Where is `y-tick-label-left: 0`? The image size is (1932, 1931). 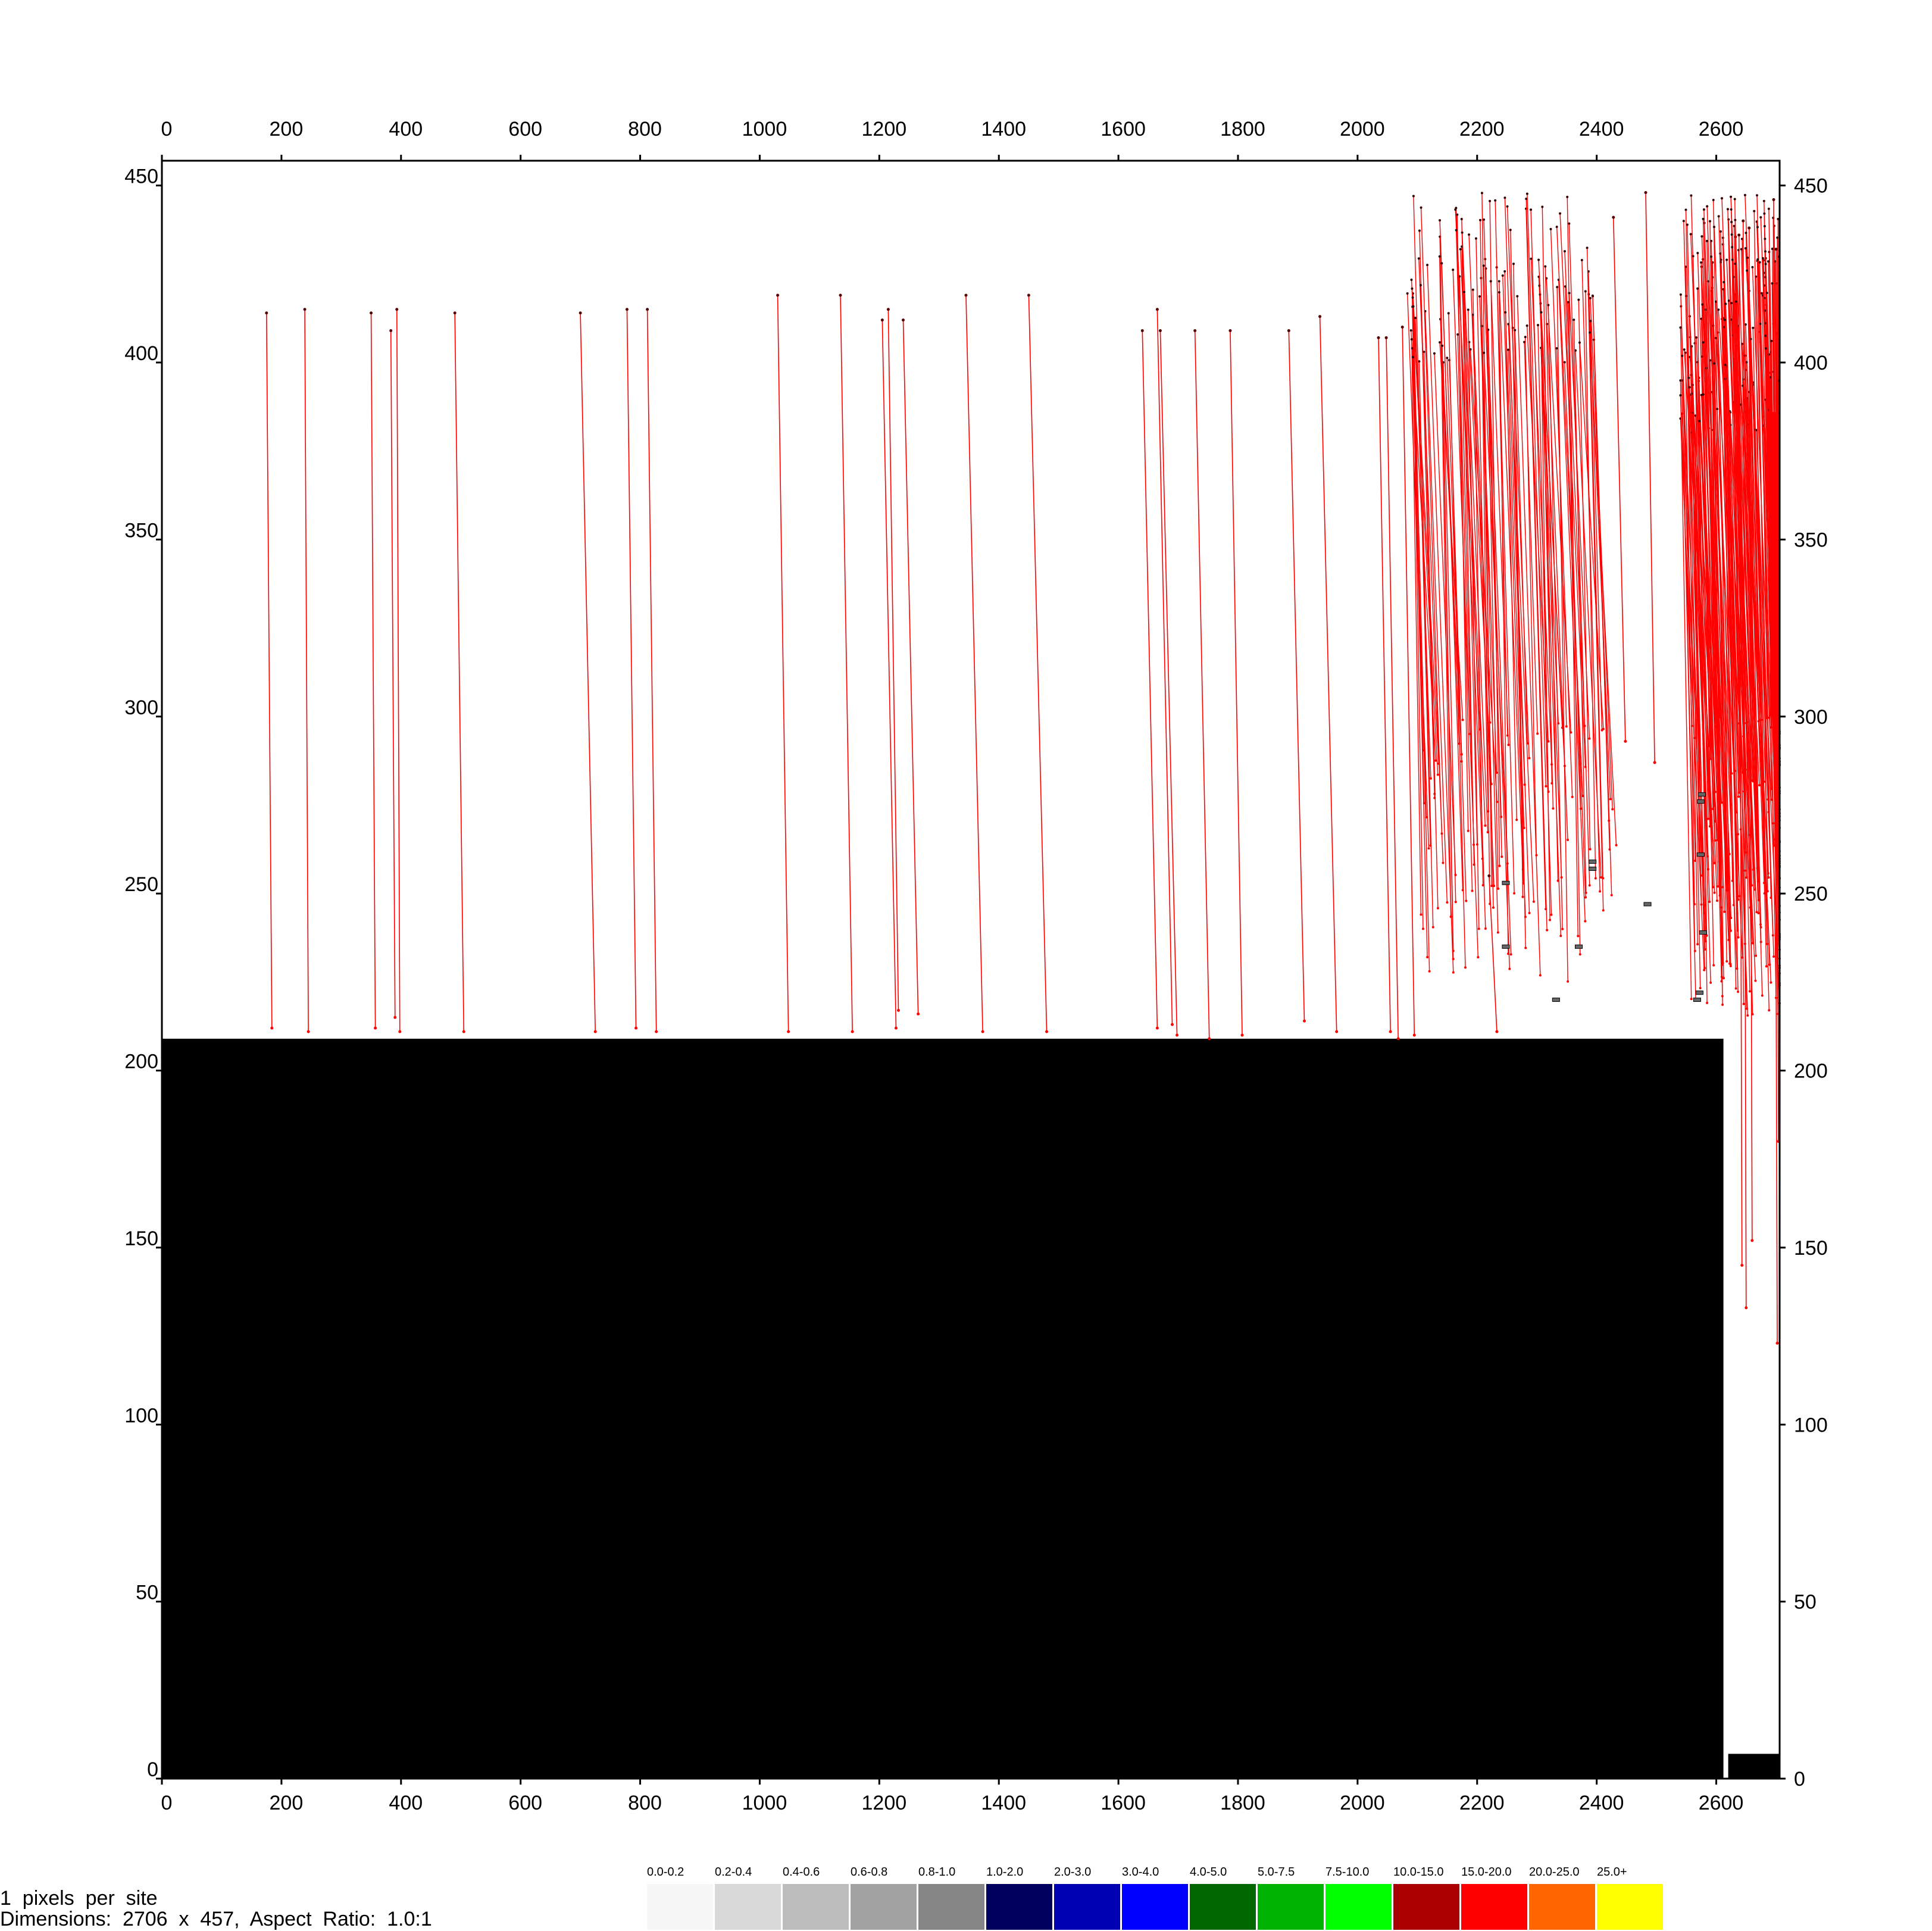 y-tick-label-left: 0 is located at coordinates (152, 1769).